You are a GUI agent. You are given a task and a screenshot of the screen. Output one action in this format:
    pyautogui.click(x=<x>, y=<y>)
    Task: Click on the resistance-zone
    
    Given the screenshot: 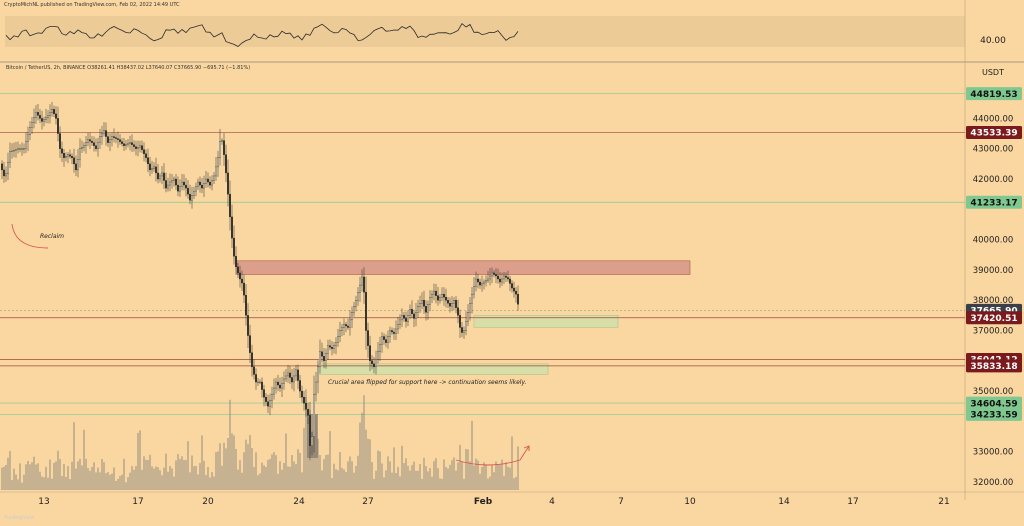 What is the action you would take?
    pyautogui.click(x=463, y=267)
    